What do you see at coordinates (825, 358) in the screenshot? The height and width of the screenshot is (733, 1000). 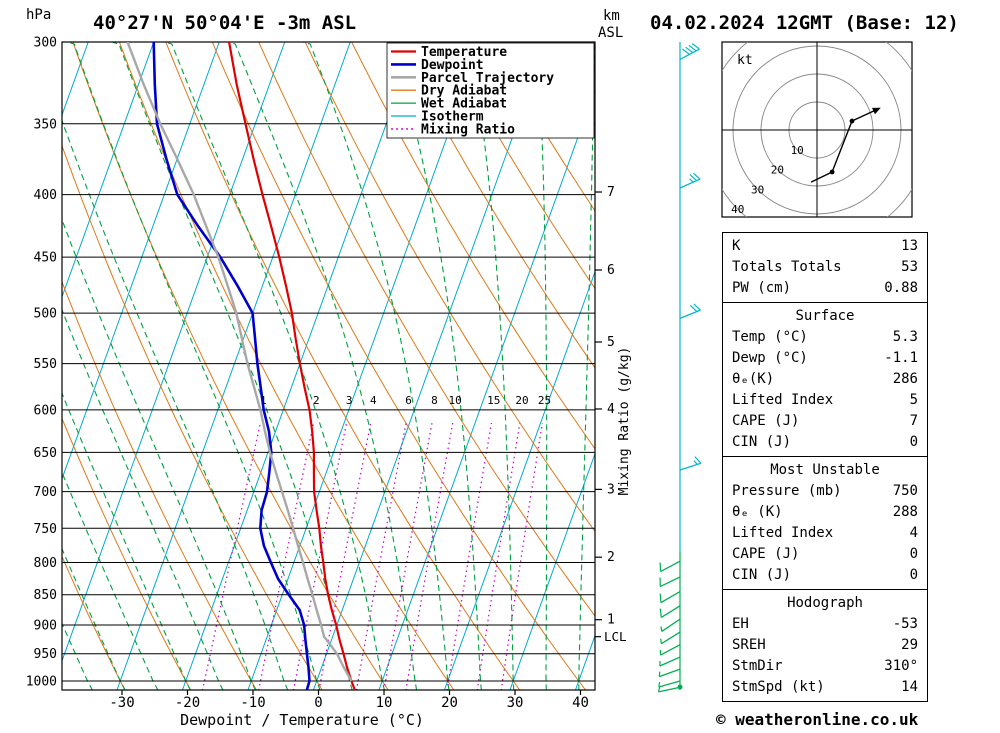 I see `stat-row: Dewp (°C) -1.1` at bounding box center [825, 358].